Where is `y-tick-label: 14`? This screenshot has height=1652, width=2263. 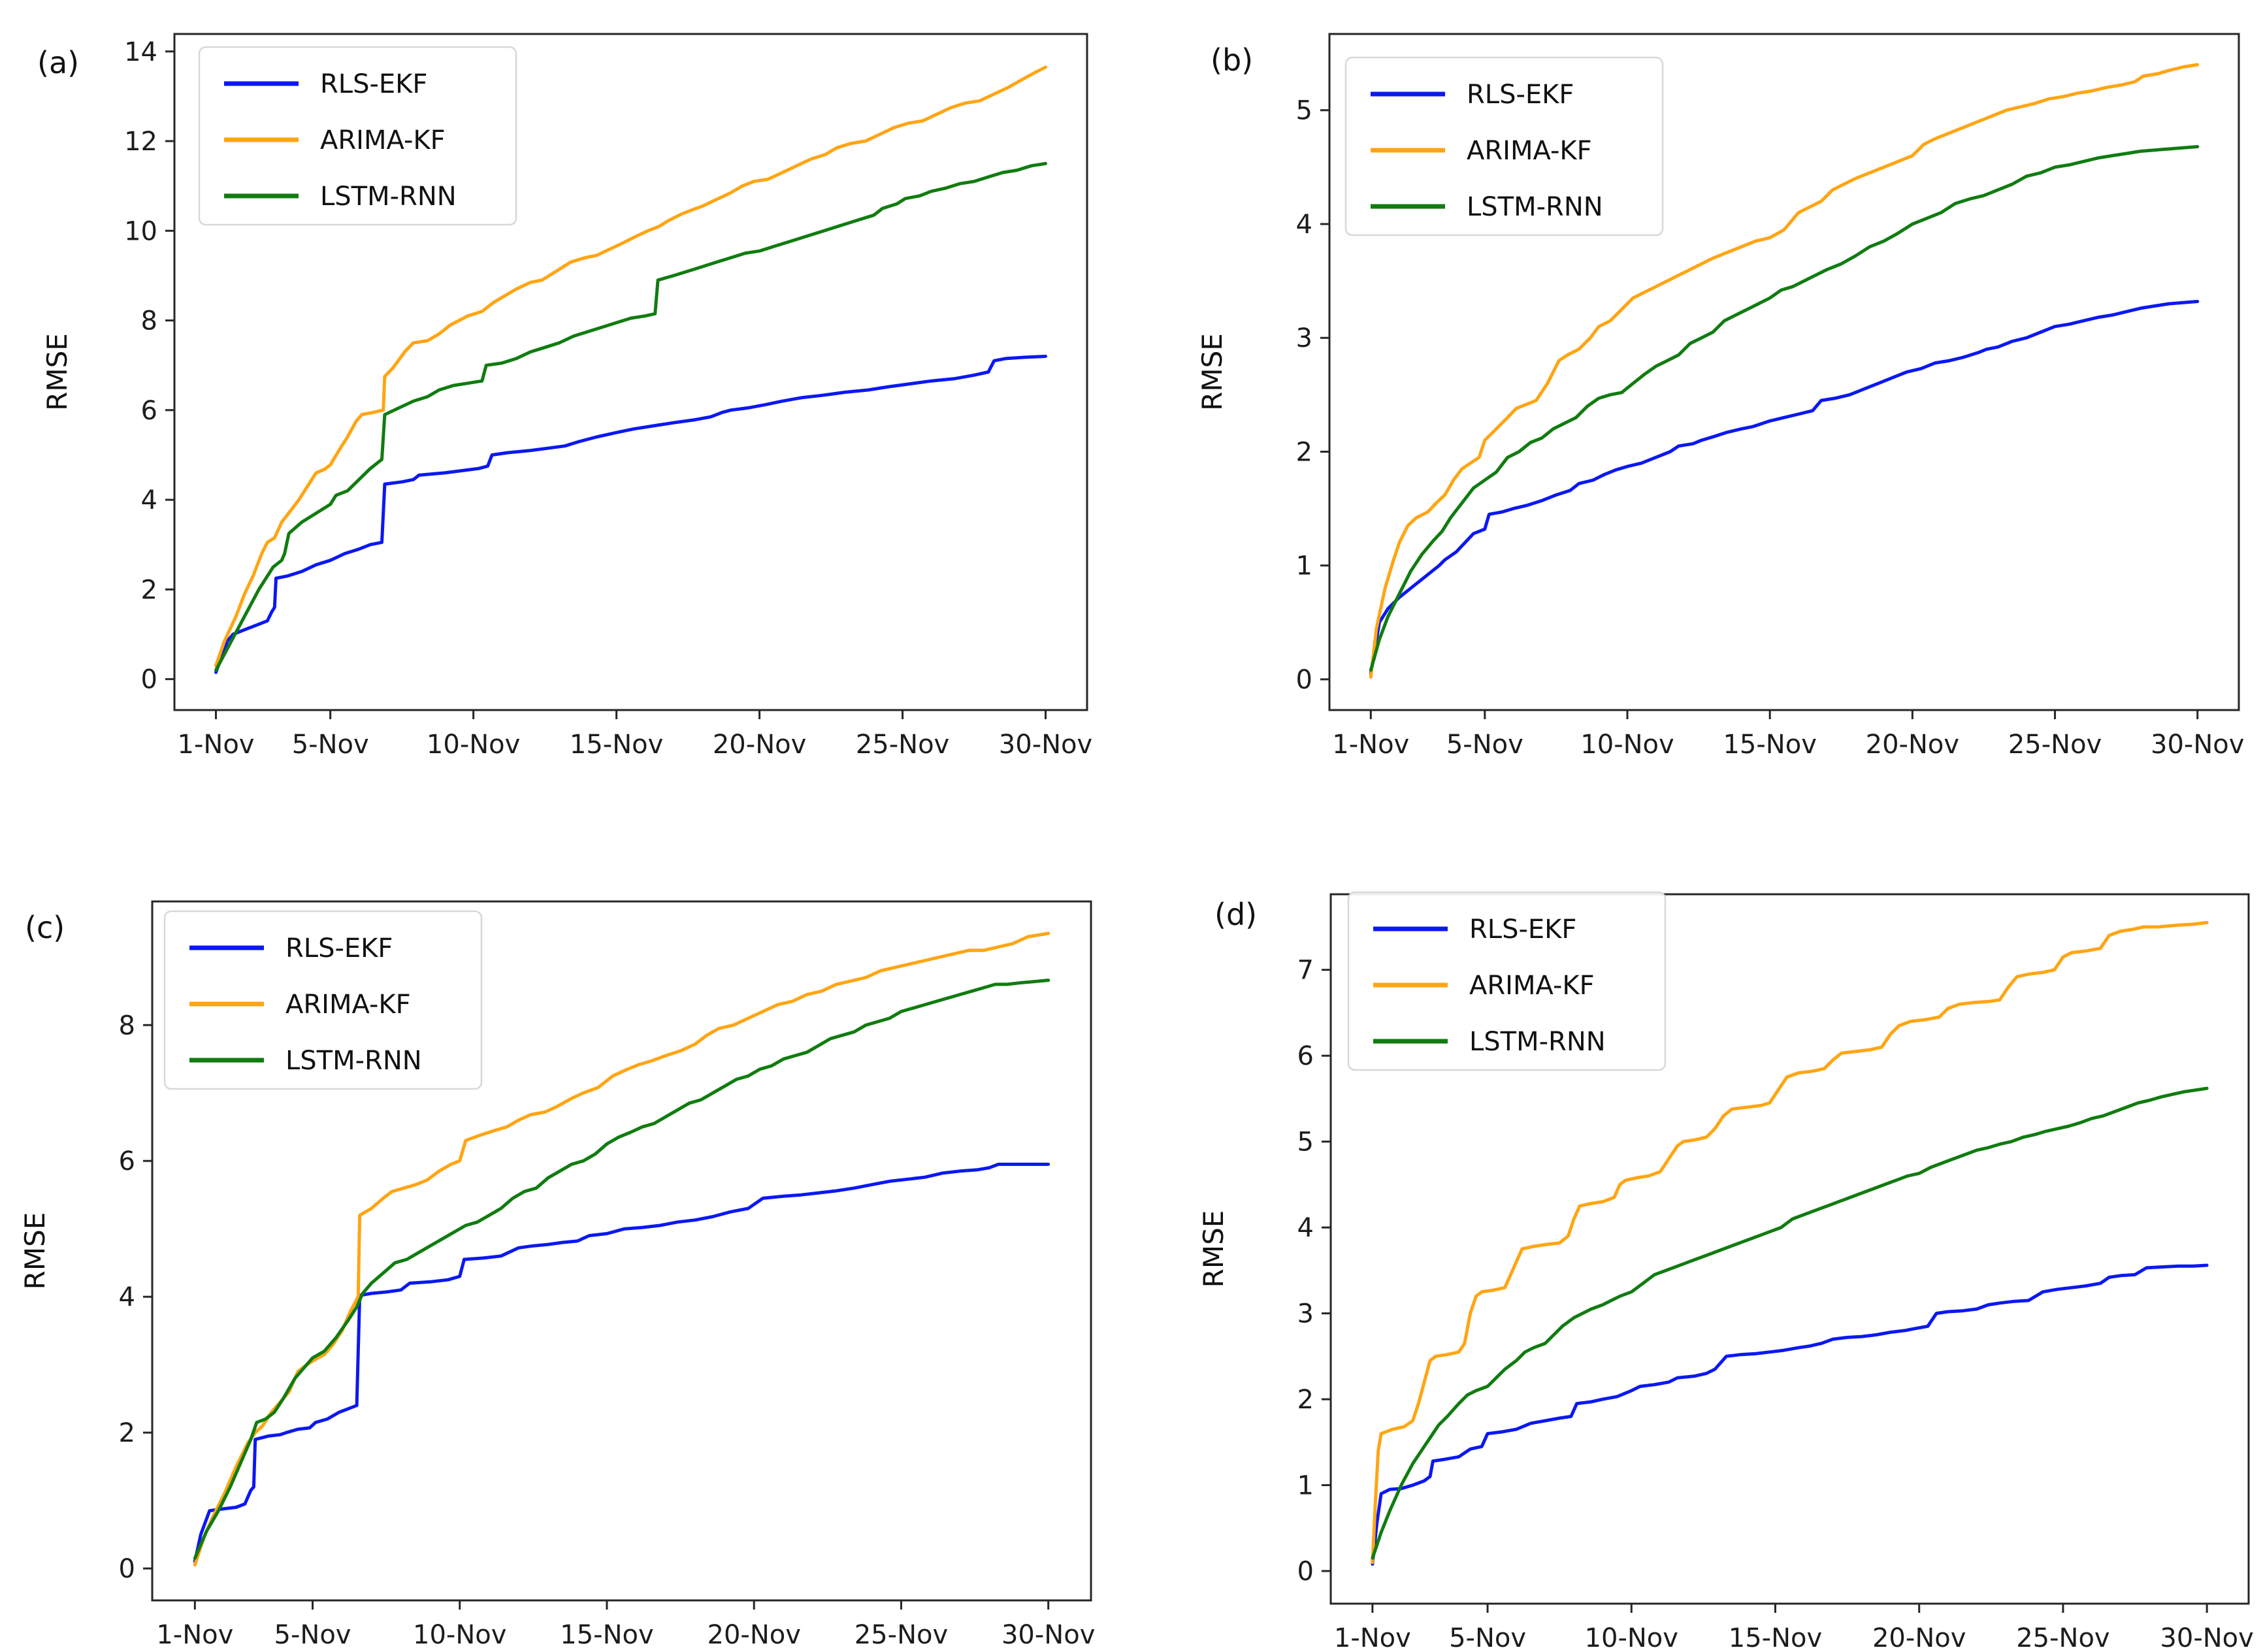 y-tick-label: 14 is located at coordinates (140, 52).